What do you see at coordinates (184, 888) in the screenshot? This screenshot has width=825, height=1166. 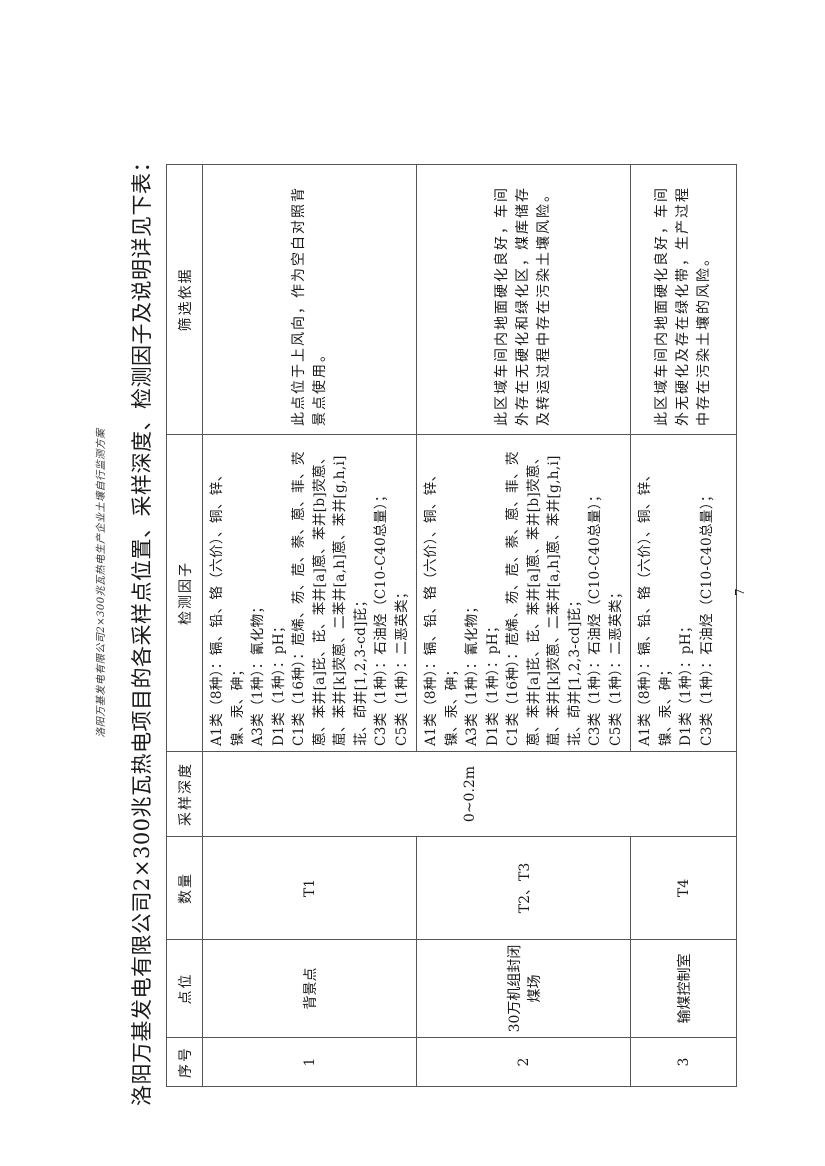 I see `header-count: 数量` at bounding box center [184, 888].